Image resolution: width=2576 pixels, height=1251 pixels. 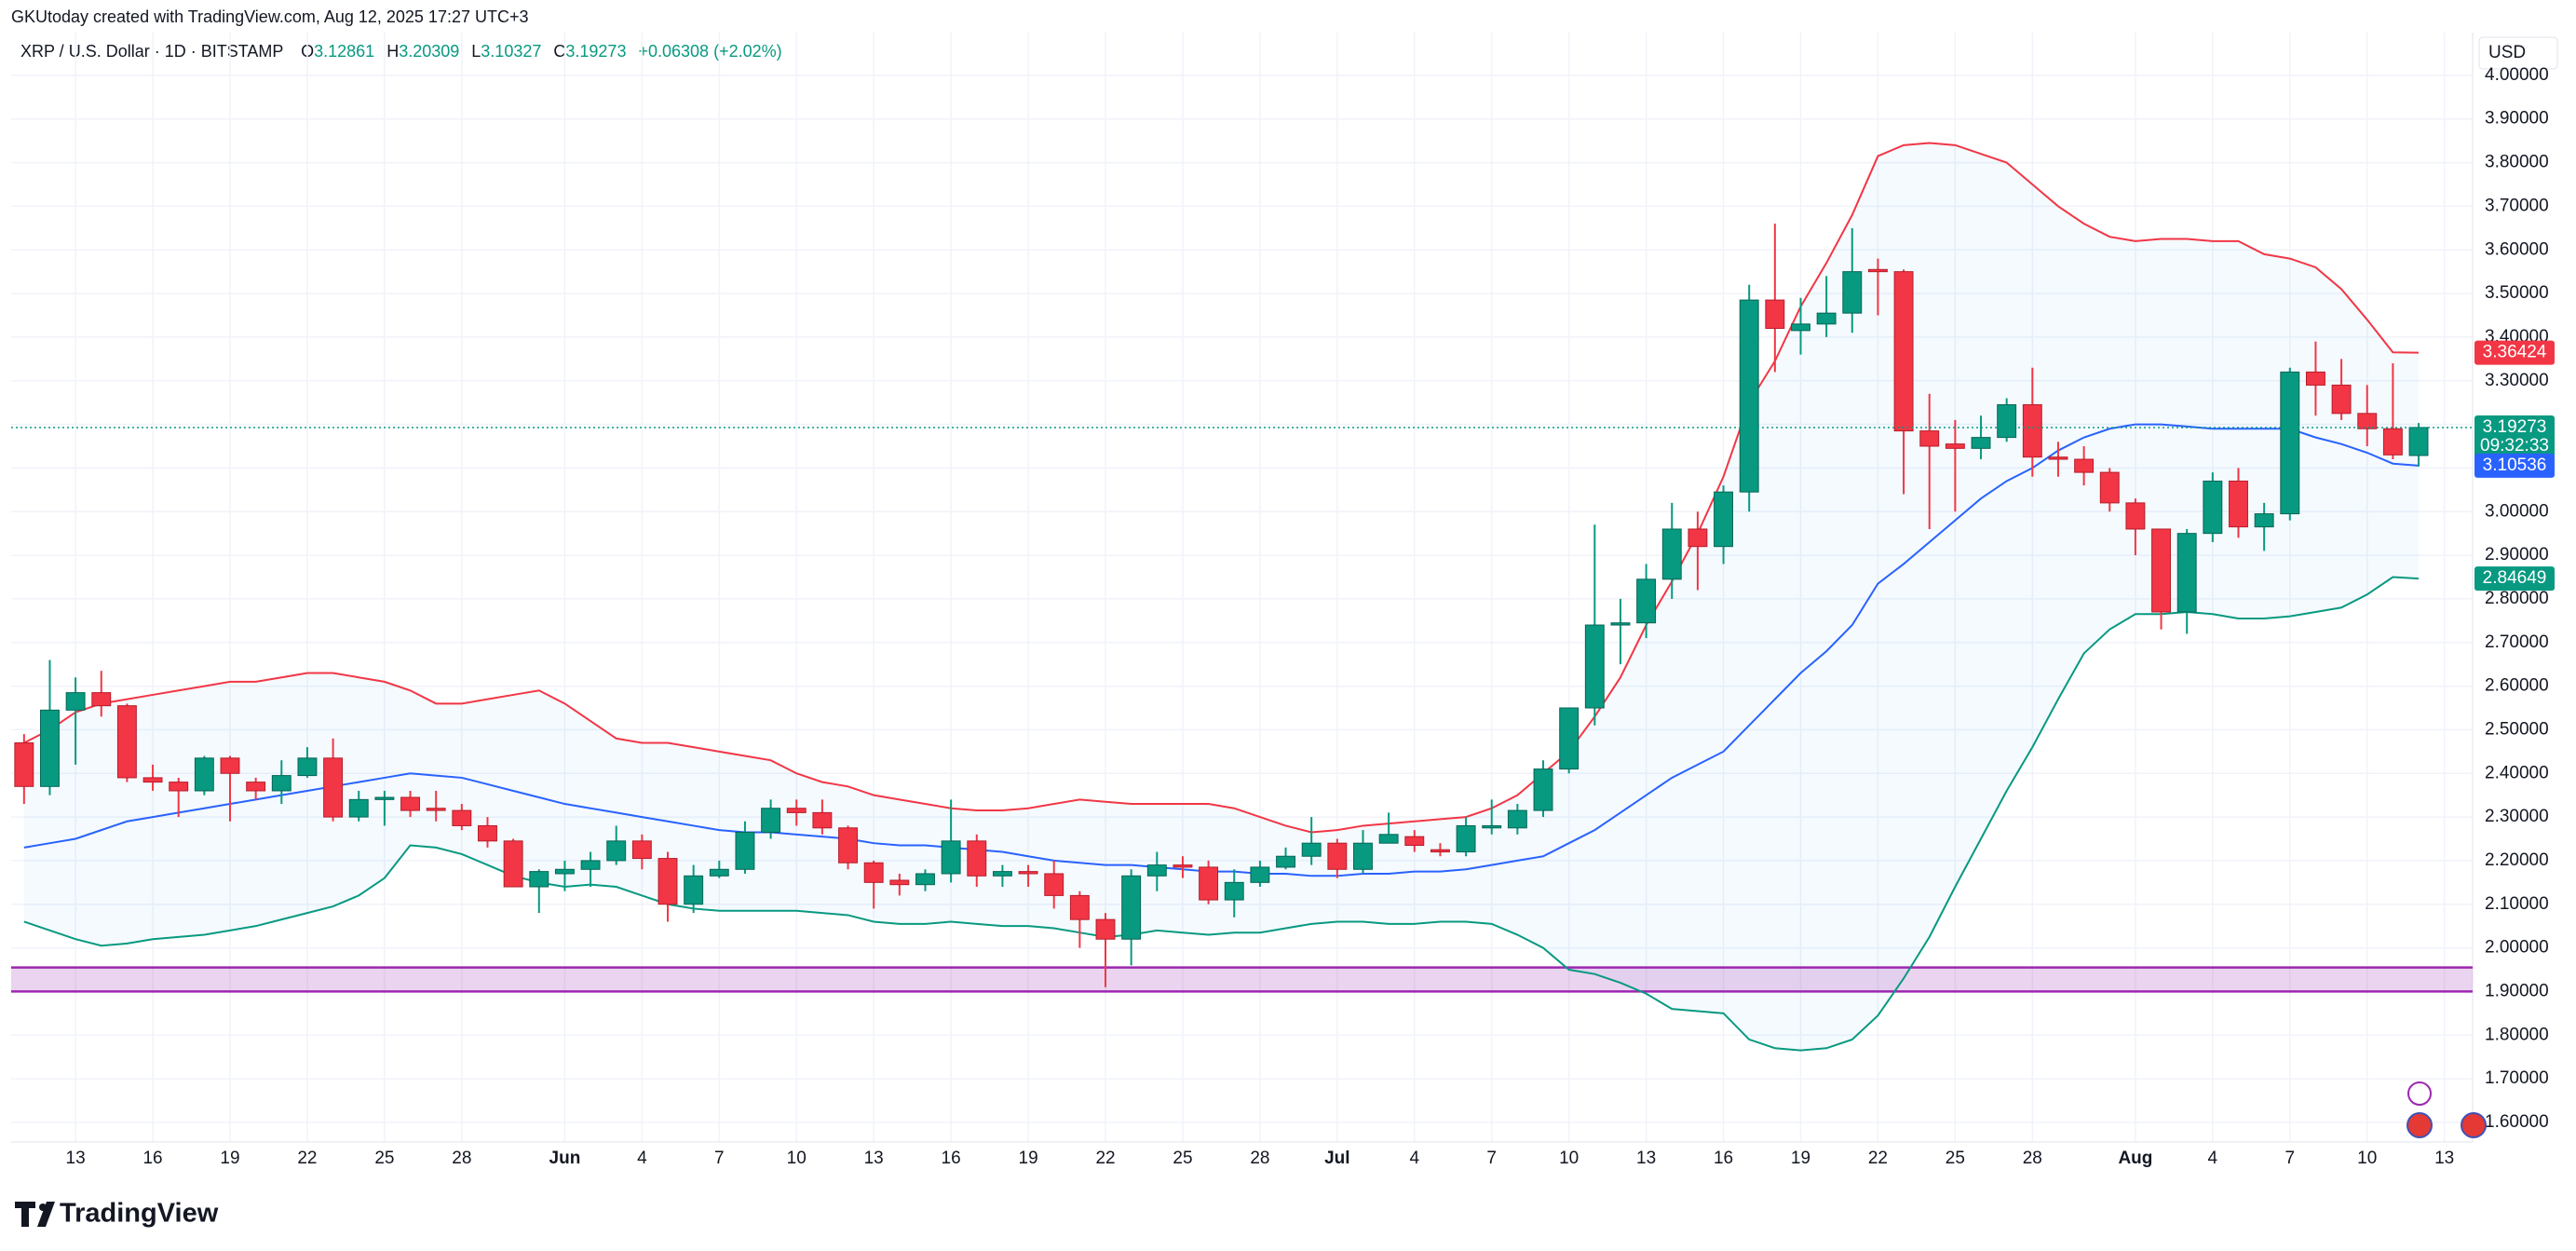 What do you see at coordinates (2517, 1034) in the screenshot?
I see `y-tick-label: 1.80000` at bounding box center [2517, 1034].